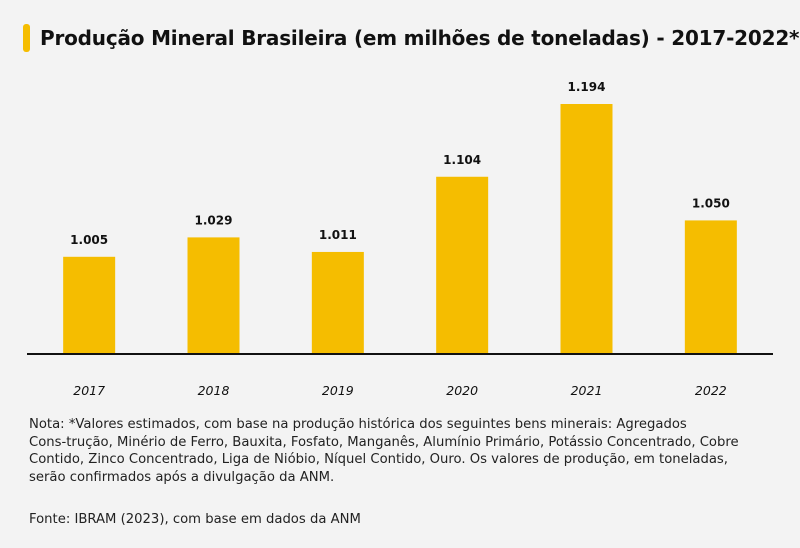 The height and width of the screenshot is (548, 800). What do you see at coordinates (462, 264) in the screenshot?
I see `bar-2020` at bounding box center [462, 264].